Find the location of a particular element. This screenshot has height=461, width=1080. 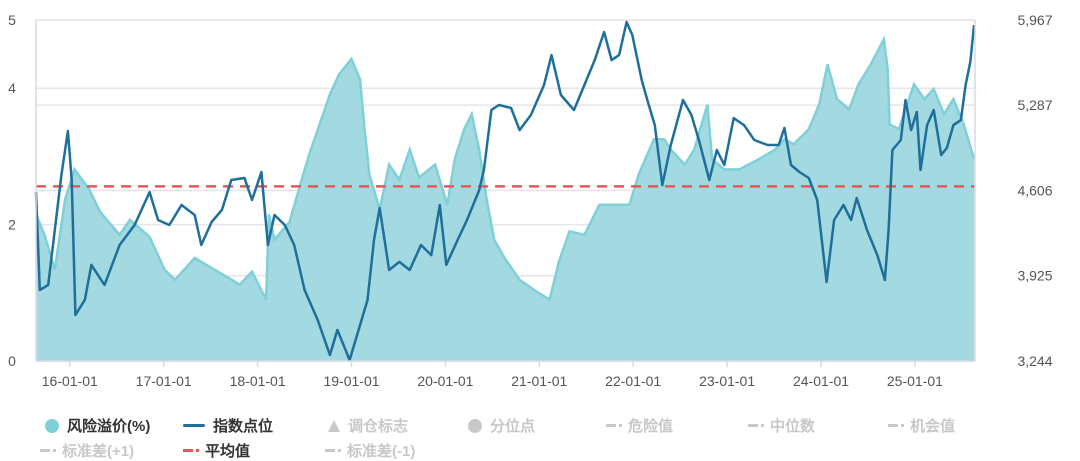

legend-rebalance: 调仓标志 is located at coordinates (368, 425).